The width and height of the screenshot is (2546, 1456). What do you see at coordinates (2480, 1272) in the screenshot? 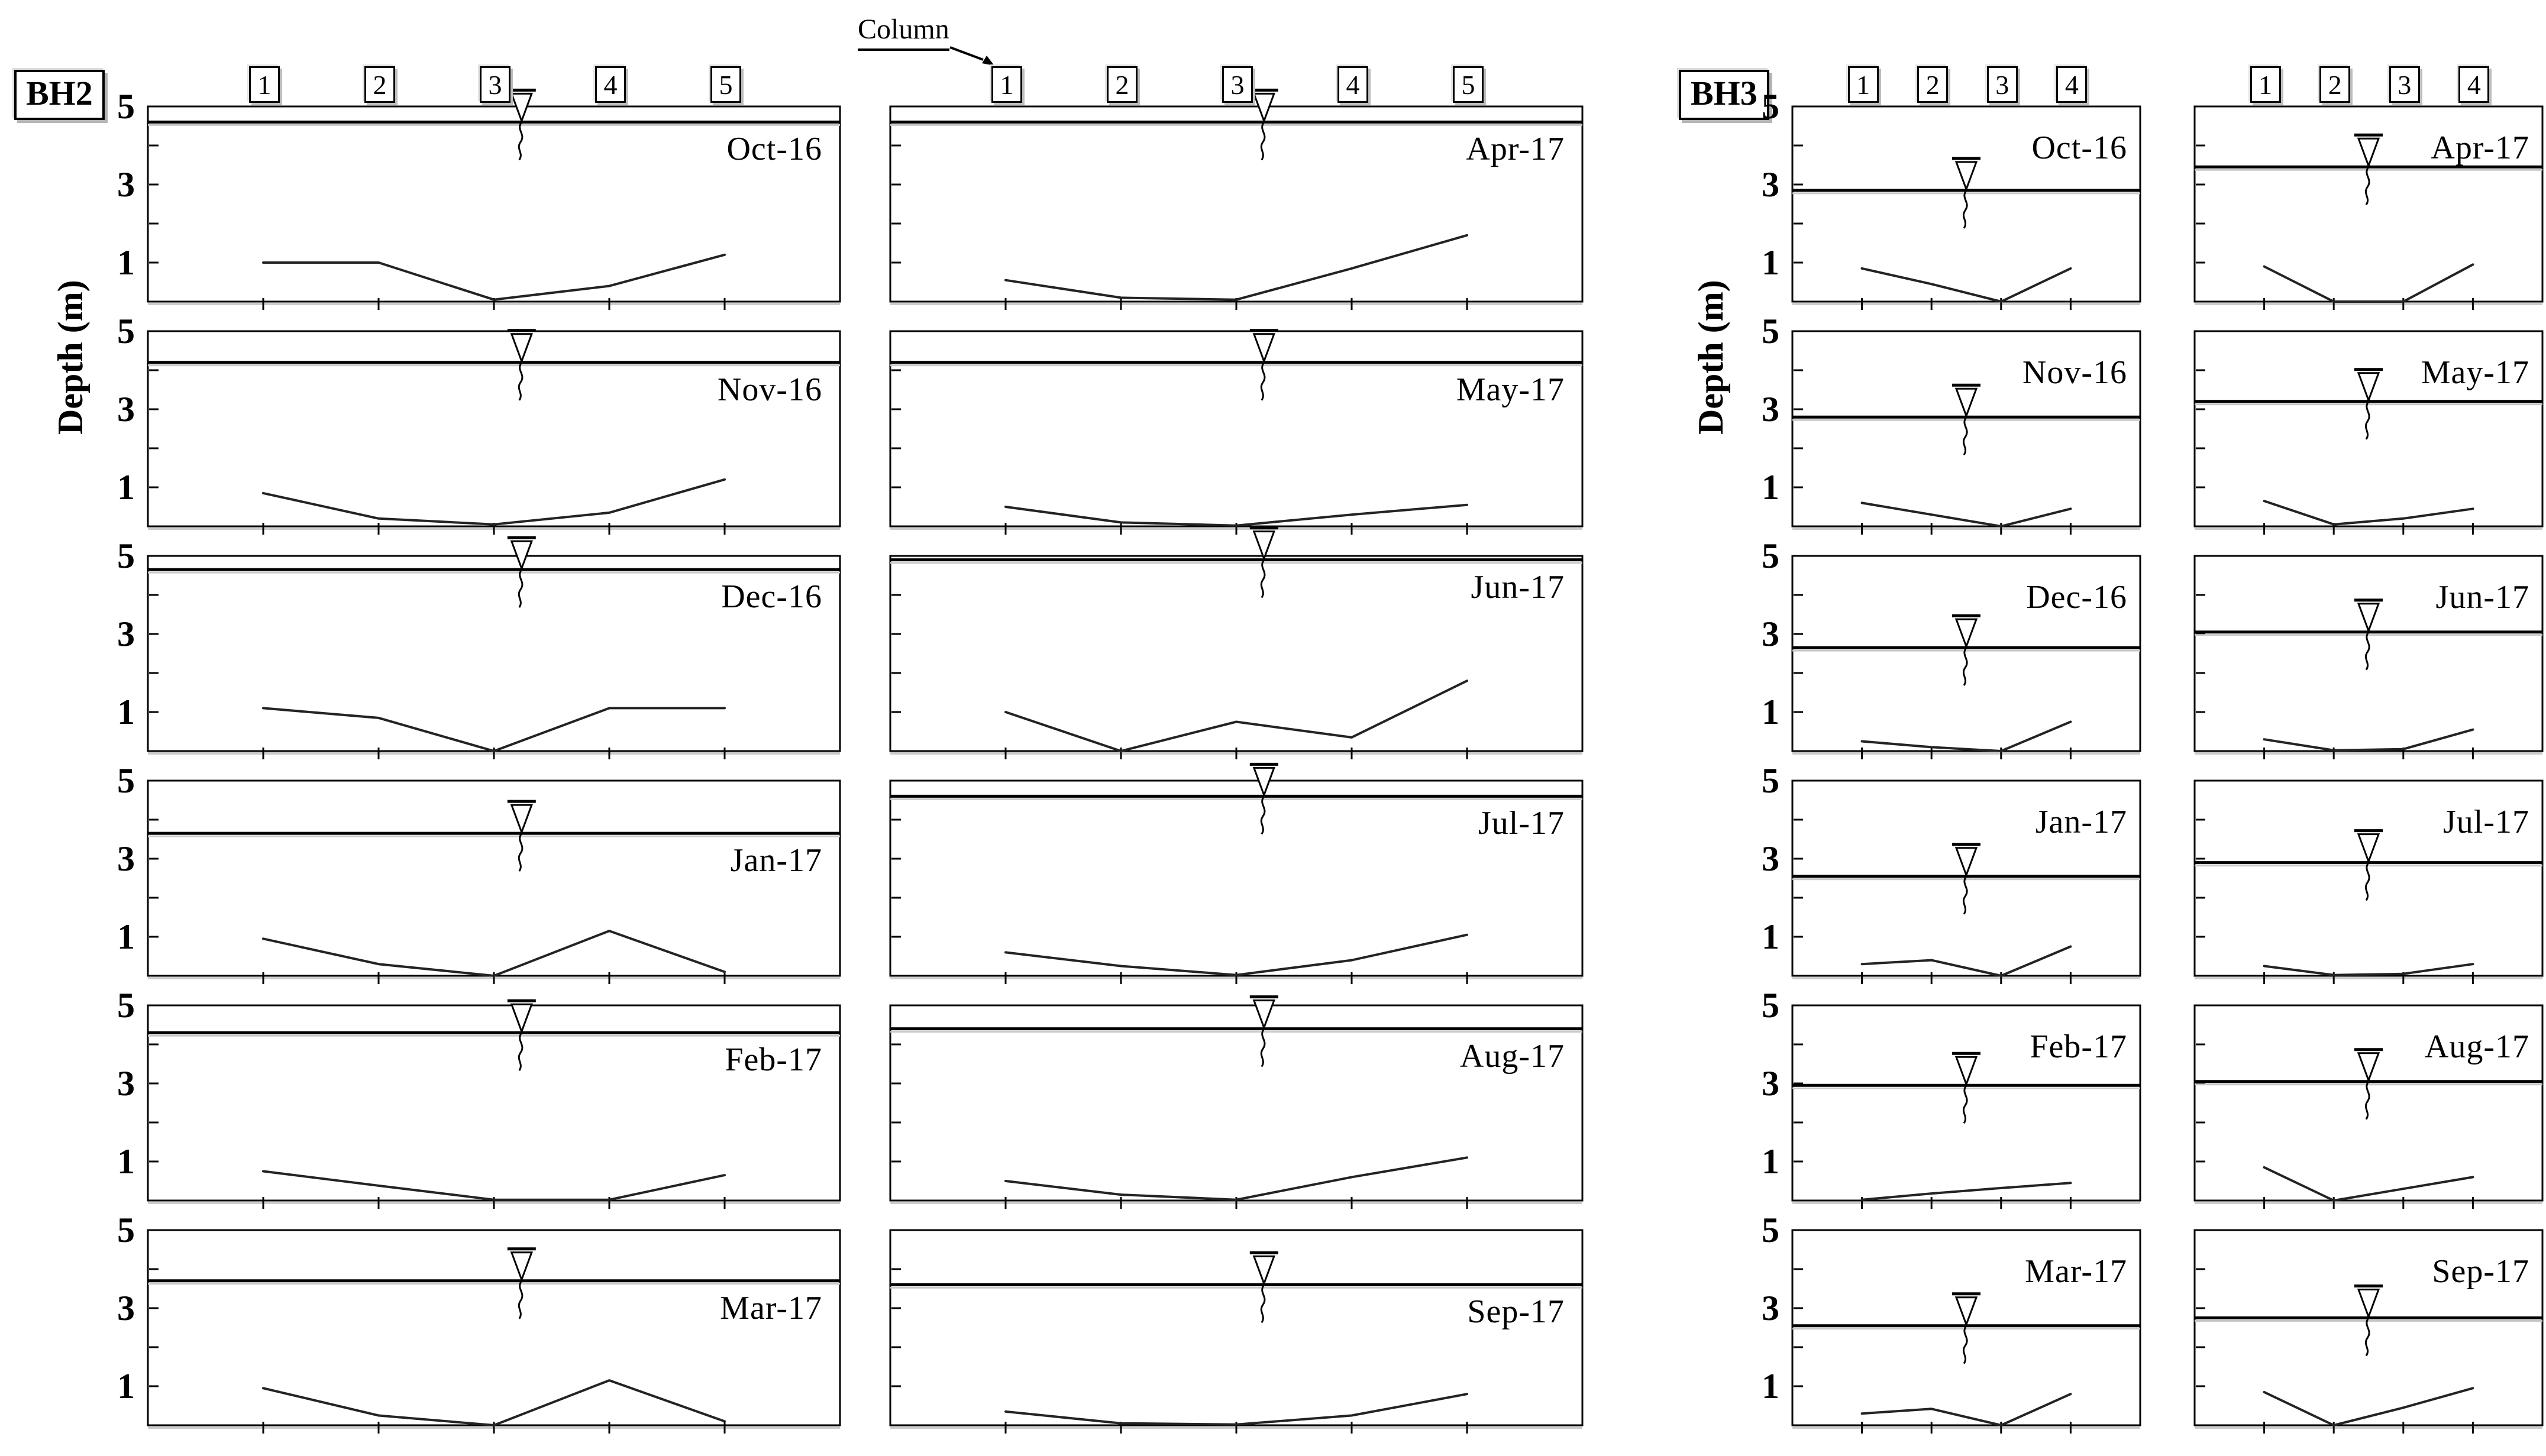
I see `month-label: Sep-17` at bounding box center [2480, 1272].